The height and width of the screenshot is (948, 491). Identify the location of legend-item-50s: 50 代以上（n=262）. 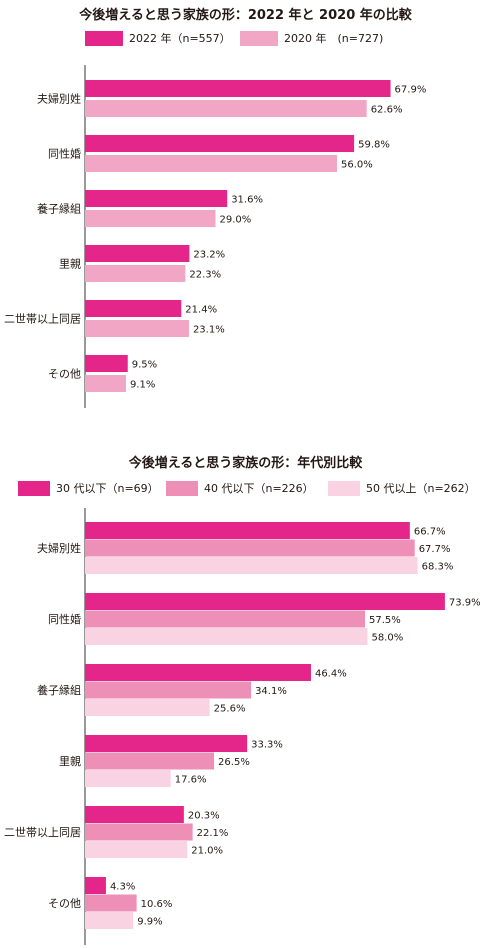
(402, 488).